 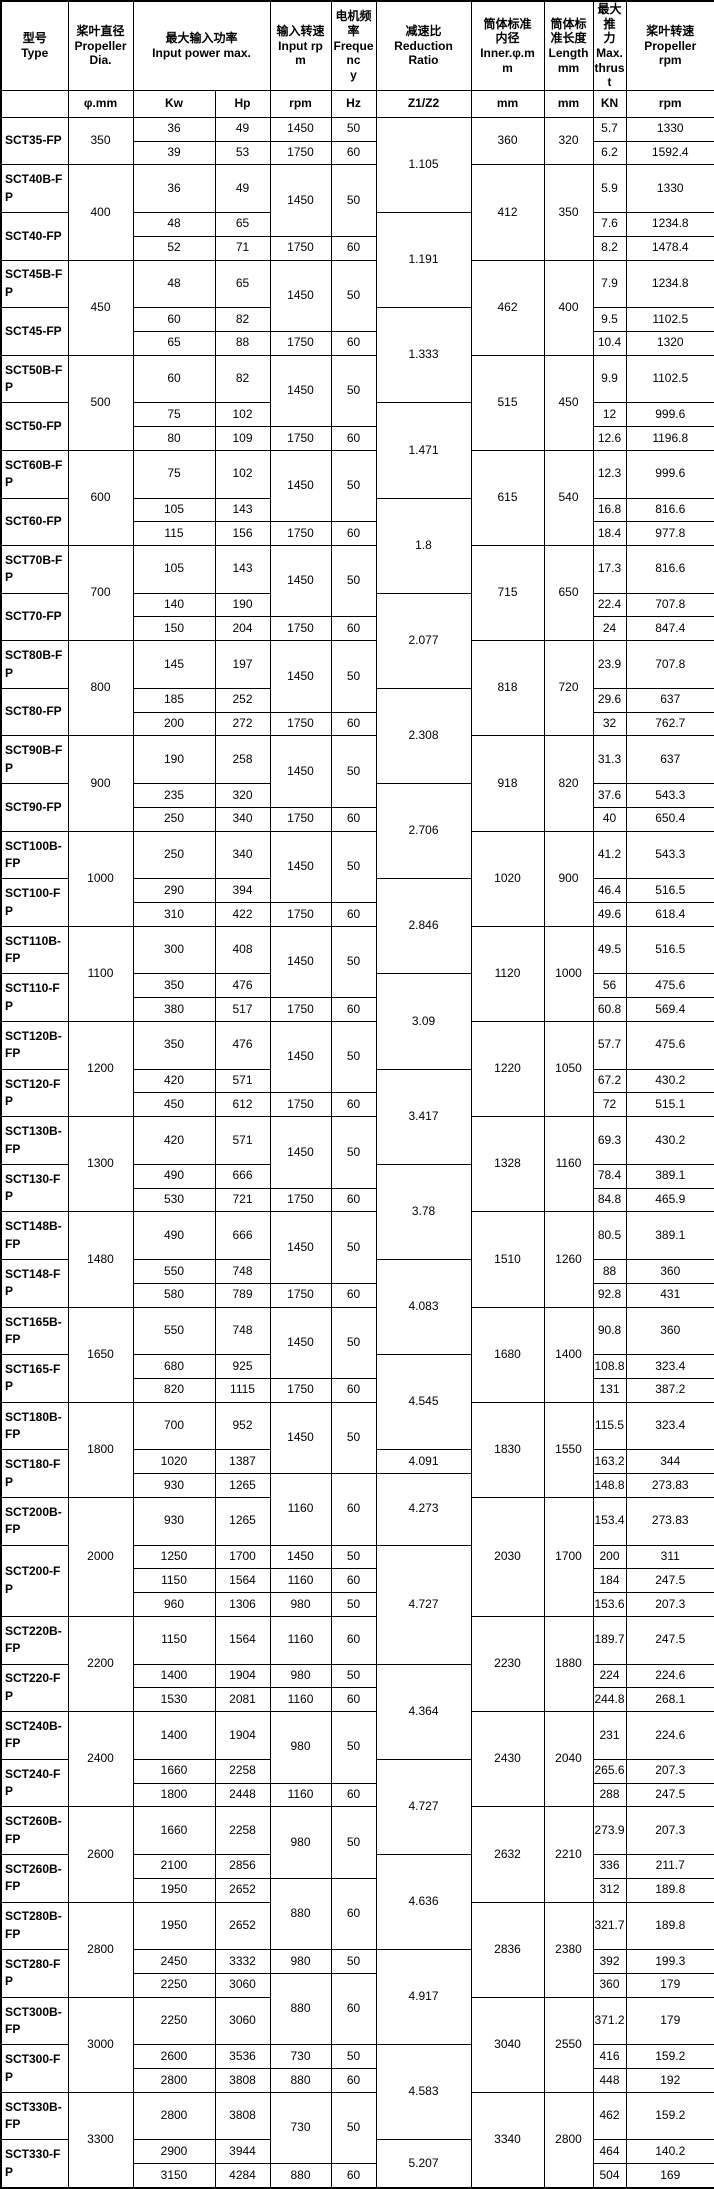 I want to click on table-row: SCT165-FP 680 925 4.545 108.8 323.4, so click(x=357, y=1402).